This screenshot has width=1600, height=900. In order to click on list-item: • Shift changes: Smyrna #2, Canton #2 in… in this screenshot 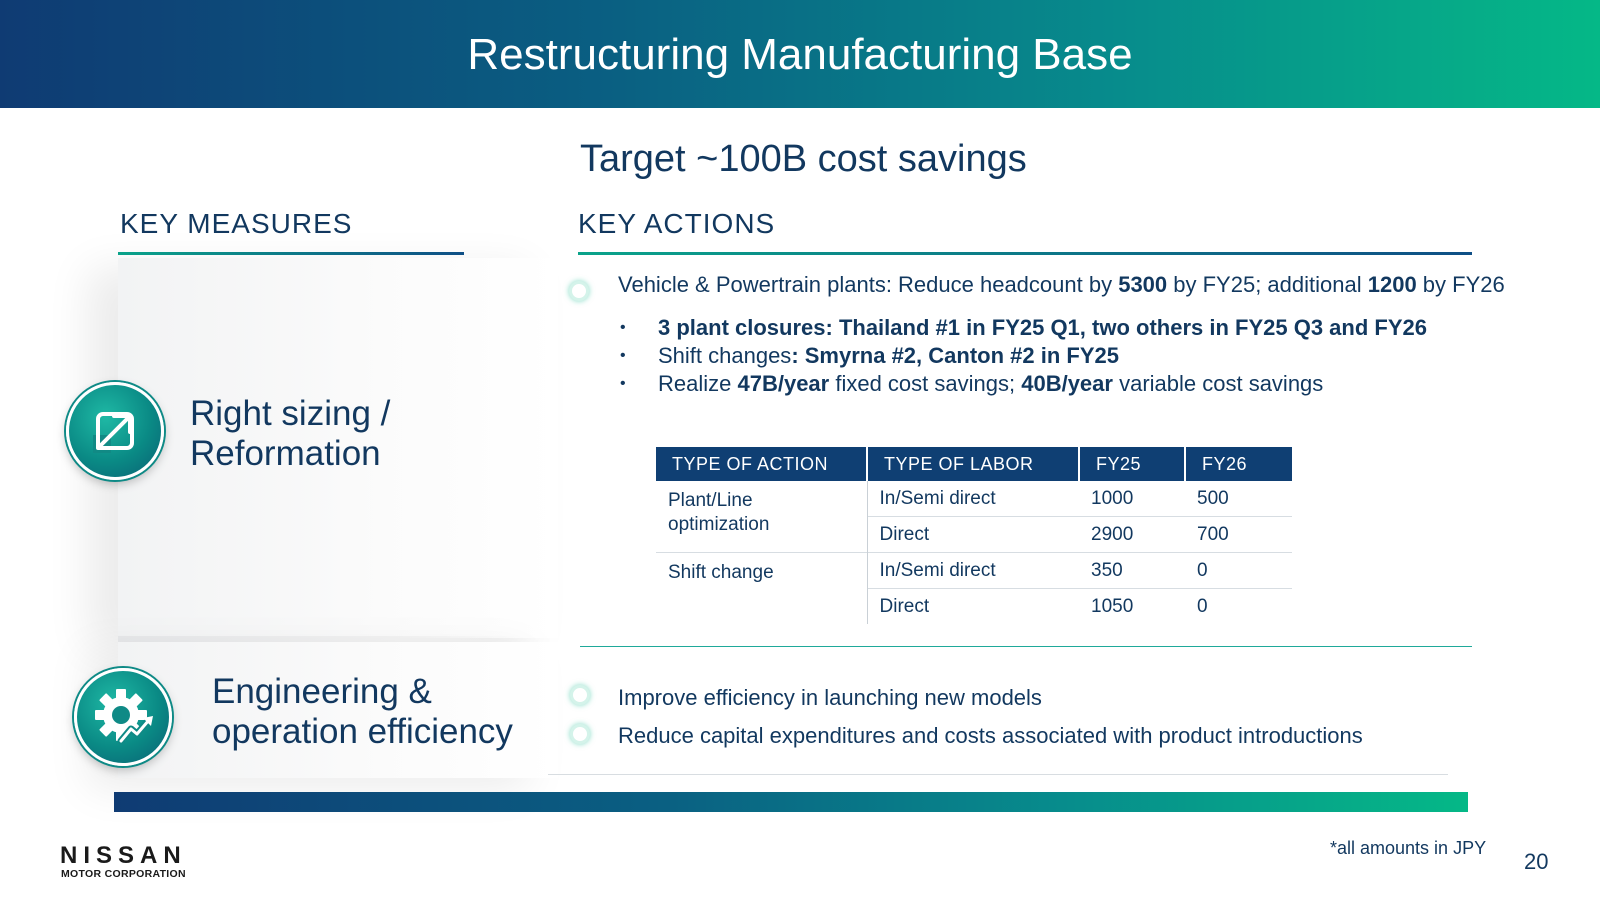, I will do `click(869, 355)`.